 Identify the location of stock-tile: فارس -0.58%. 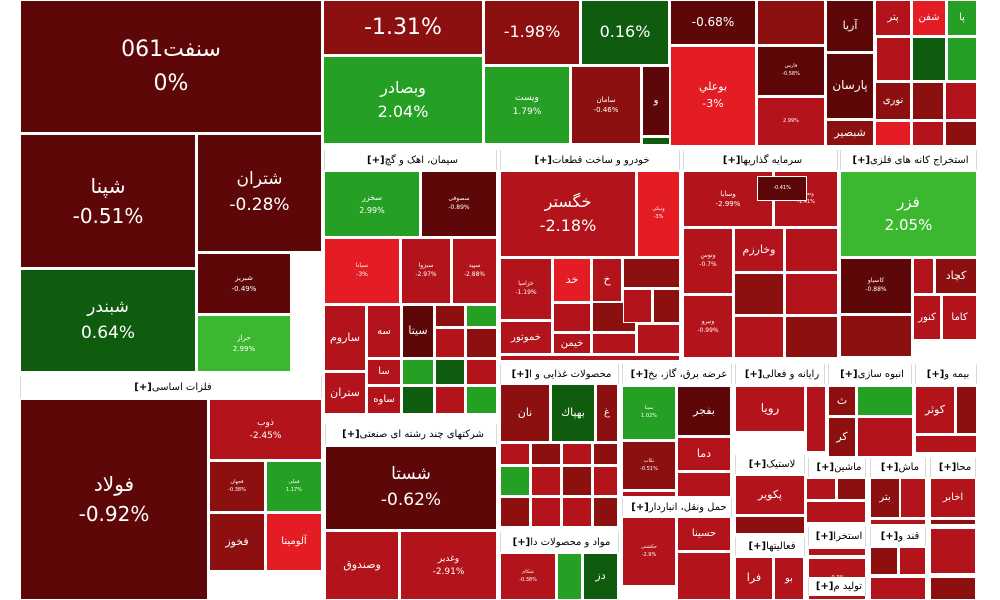
(791, 71).